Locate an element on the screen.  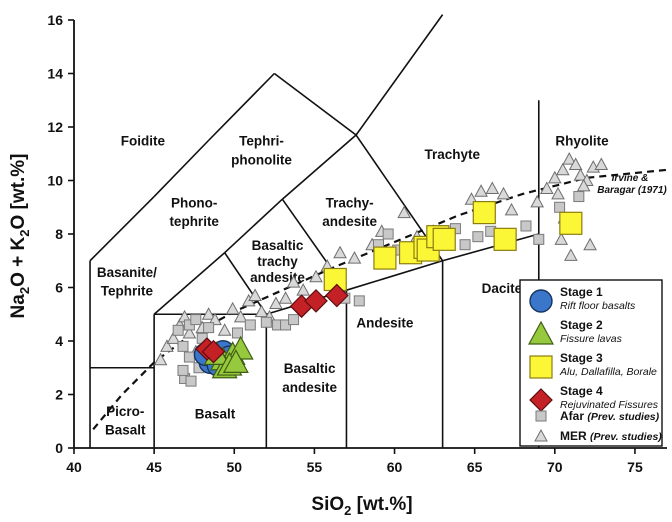
field-label-1: Tephri- is located at coordinates (261, 141).